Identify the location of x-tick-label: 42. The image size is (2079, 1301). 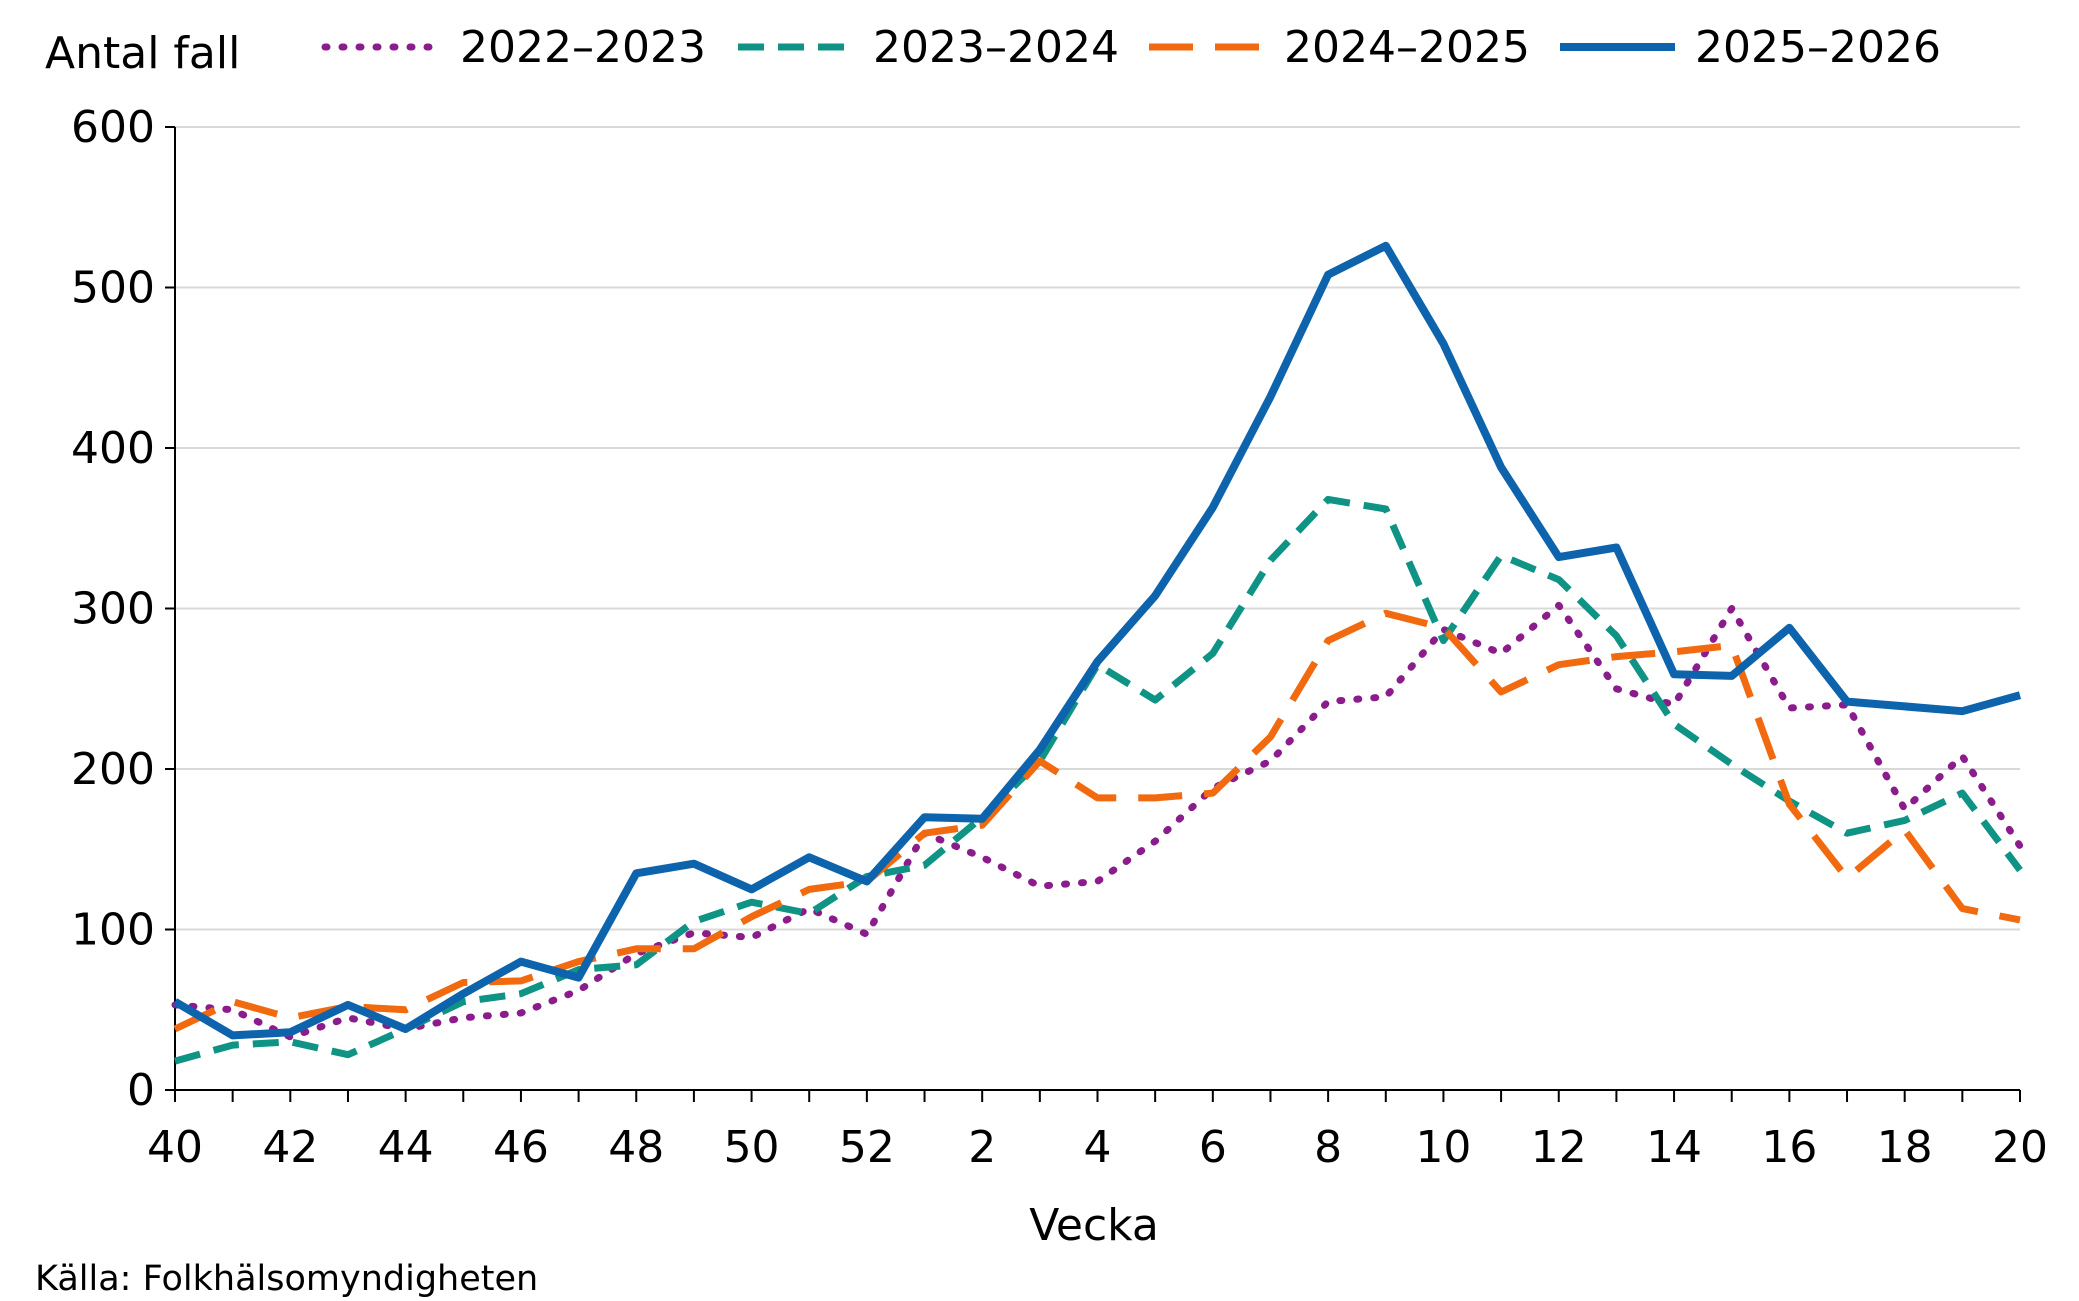
(290, 1147).